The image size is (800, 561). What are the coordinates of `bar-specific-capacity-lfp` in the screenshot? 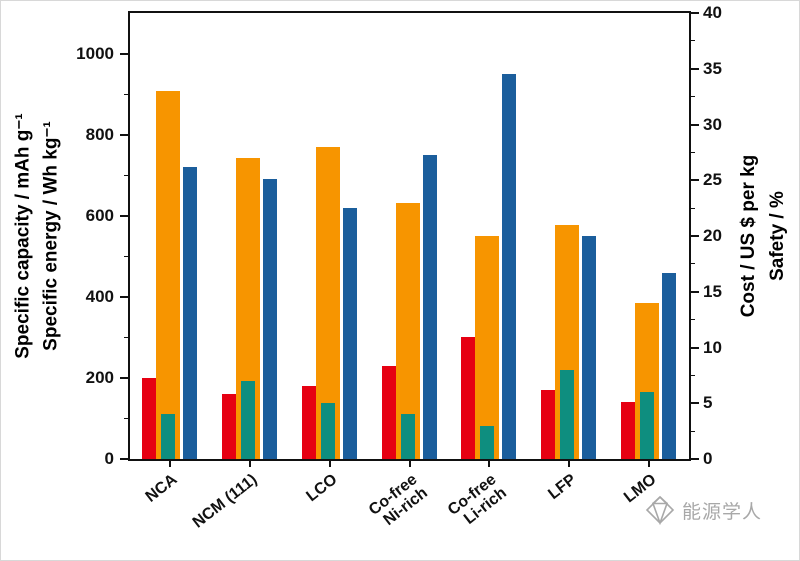 It's located at (548, 424).